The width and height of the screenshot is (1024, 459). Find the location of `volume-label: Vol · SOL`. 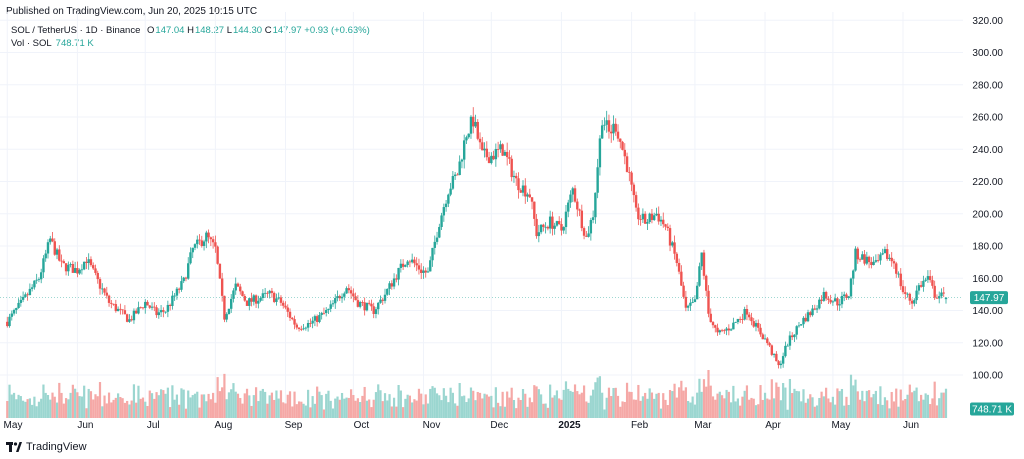

volume-label: Vol · SOL is located at coordinates (31, 43).